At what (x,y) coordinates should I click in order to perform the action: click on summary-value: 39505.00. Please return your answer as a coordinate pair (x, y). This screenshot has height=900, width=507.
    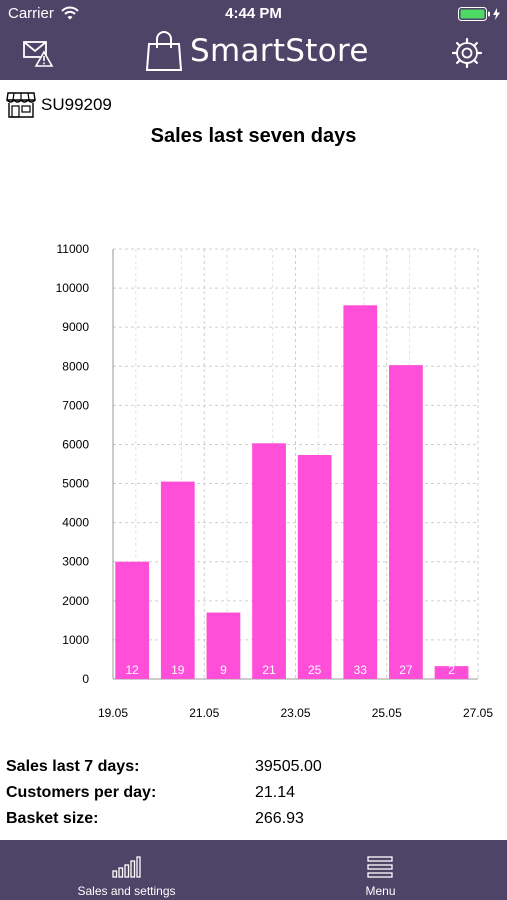
    Looking at the image, I should click on (288, 766).